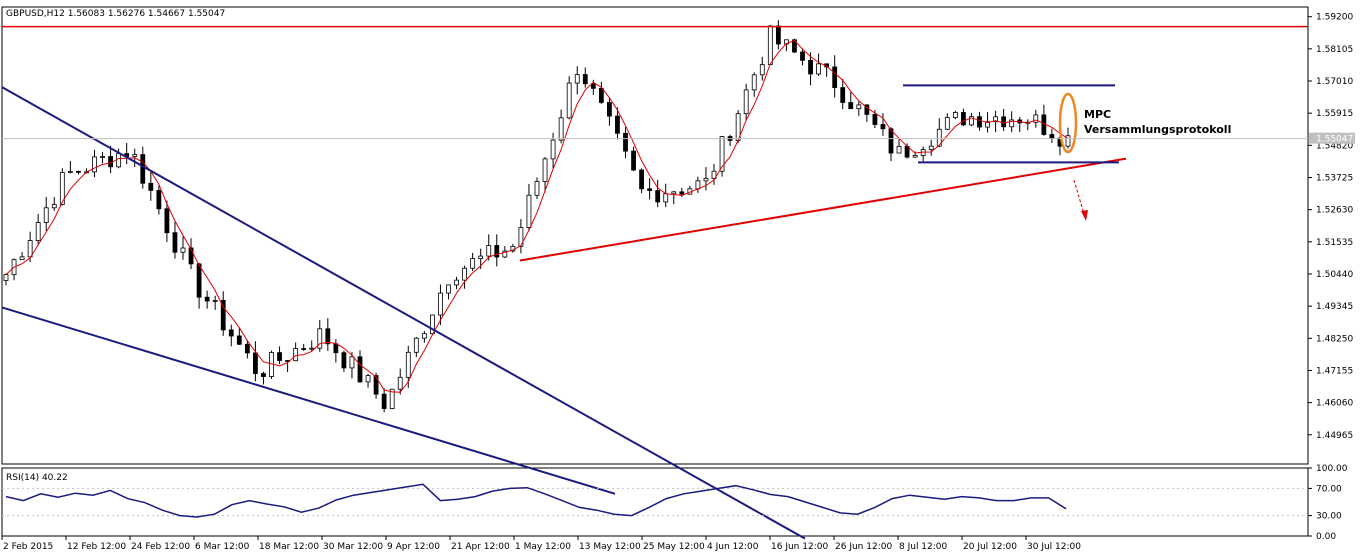  Describe the element at coordinates (1326, 537) in the screenshot. I see `rsi-axis-label: 0.00` at that location.